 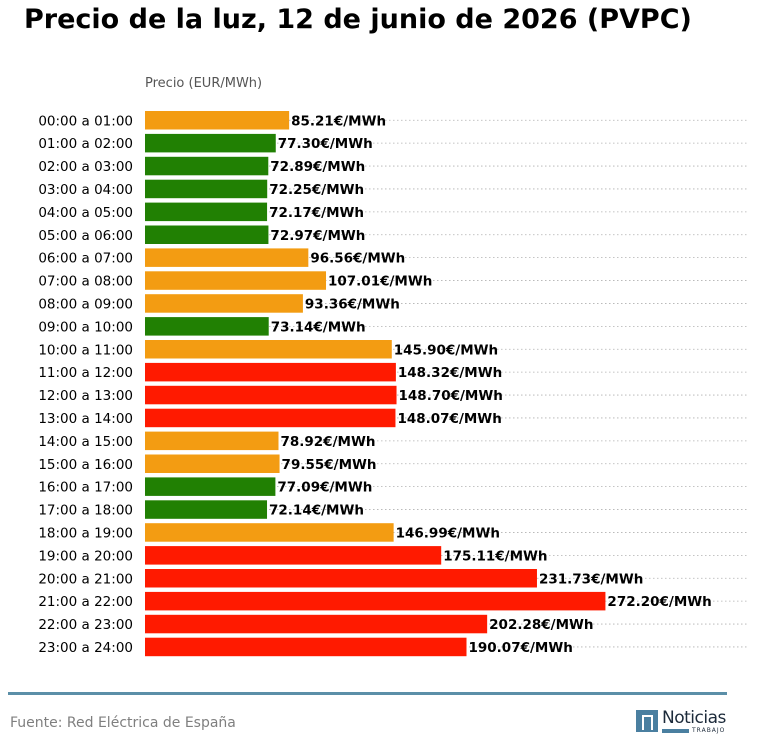 I want to click on noticias-trabajo-logo: Noticias TRABAJO, so click(x=686, y=722).